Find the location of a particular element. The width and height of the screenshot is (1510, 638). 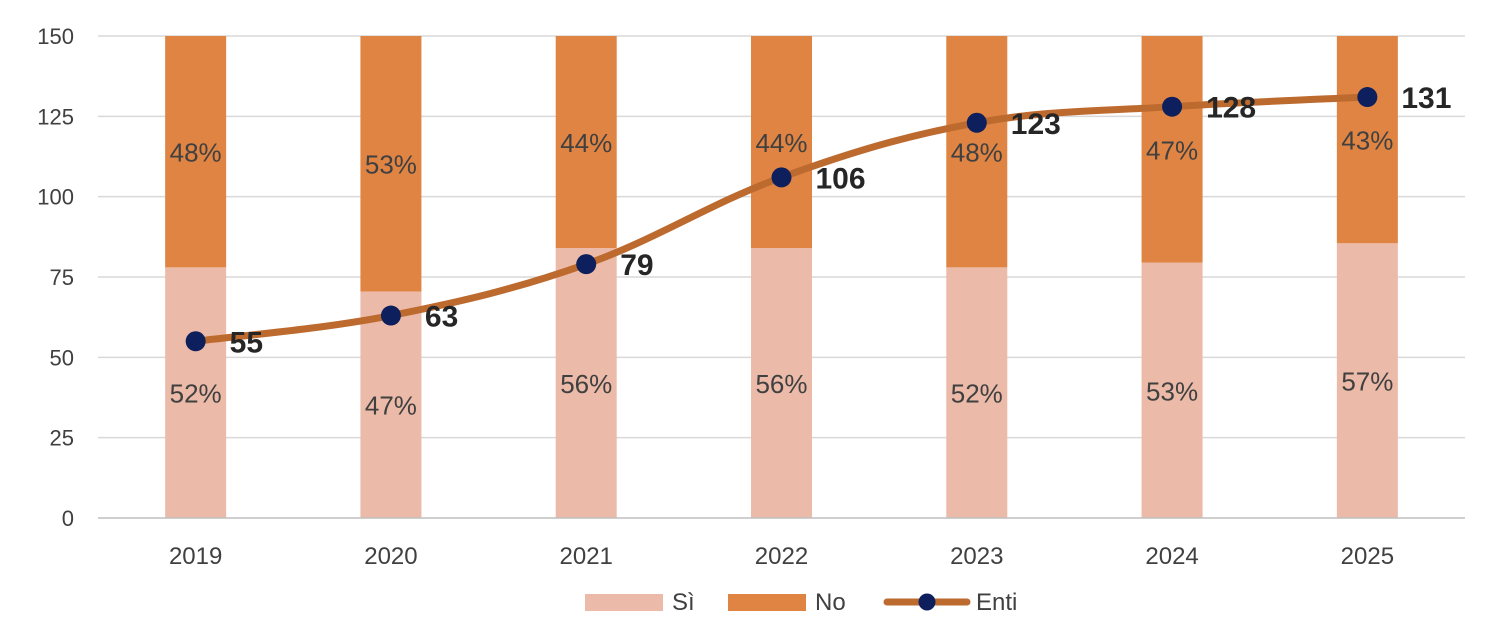

legend: Sì No Enti is located at coordinates (801, 602).